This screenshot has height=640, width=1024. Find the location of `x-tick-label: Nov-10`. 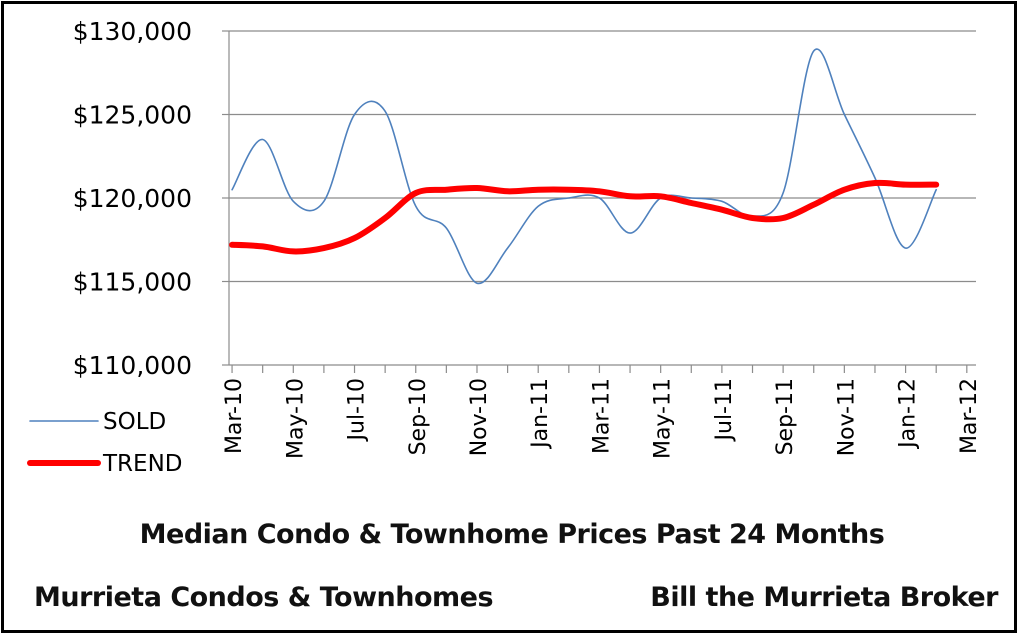

x-tick-label: Nov-10 is located at coordinates (479, 417).